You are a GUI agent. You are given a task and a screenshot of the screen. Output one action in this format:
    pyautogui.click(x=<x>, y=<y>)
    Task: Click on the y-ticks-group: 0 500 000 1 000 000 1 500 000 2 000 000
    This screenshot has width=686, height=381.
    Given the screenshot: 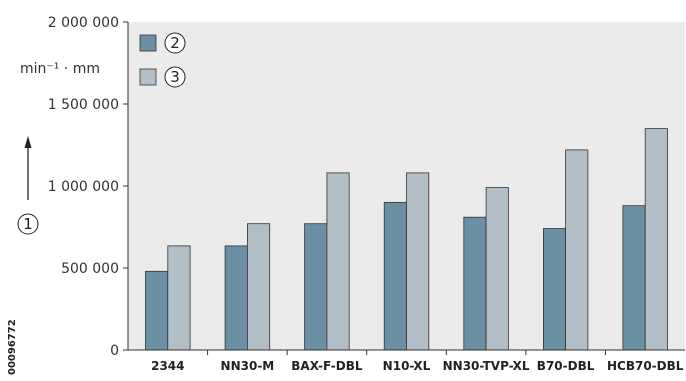 What is the action you would take?
    pyautogui.click(x=88, y=187)
    